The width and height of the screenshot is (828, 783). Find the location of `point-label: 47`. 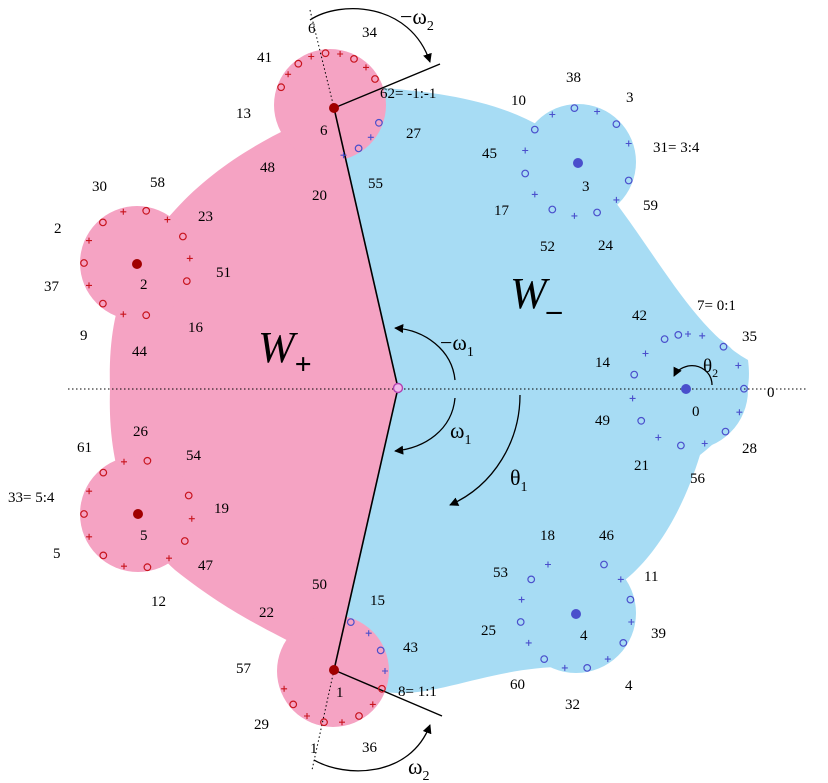

point-label: 47 is located at coordinates (206, 566).